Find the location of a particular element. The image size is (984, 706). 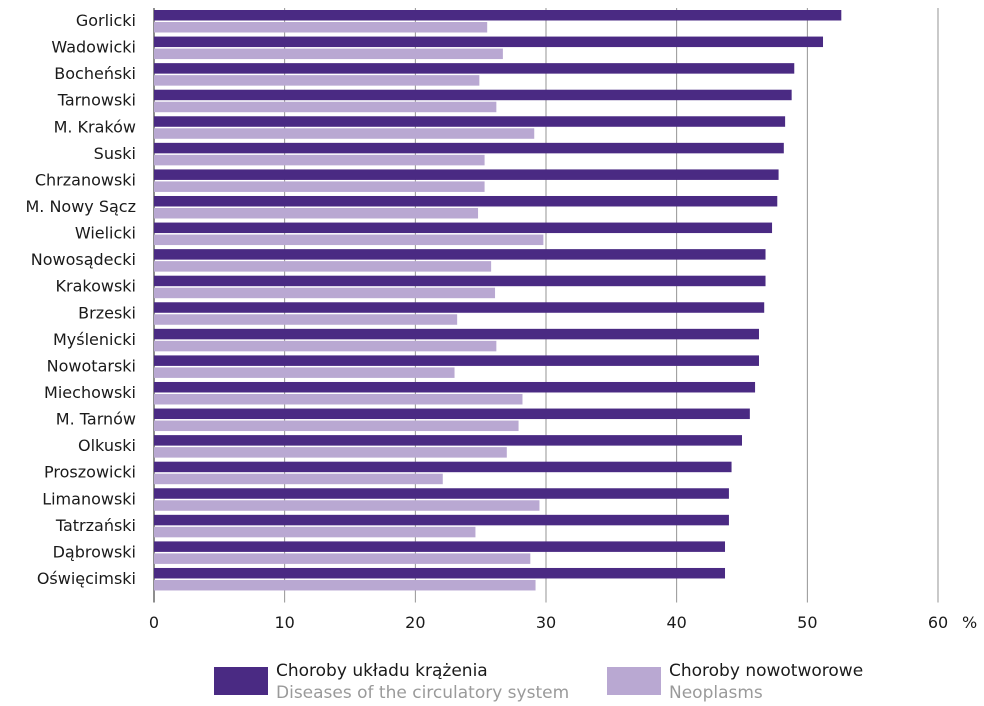

x-tick-label: 40 is located at coordinates (676, 622).